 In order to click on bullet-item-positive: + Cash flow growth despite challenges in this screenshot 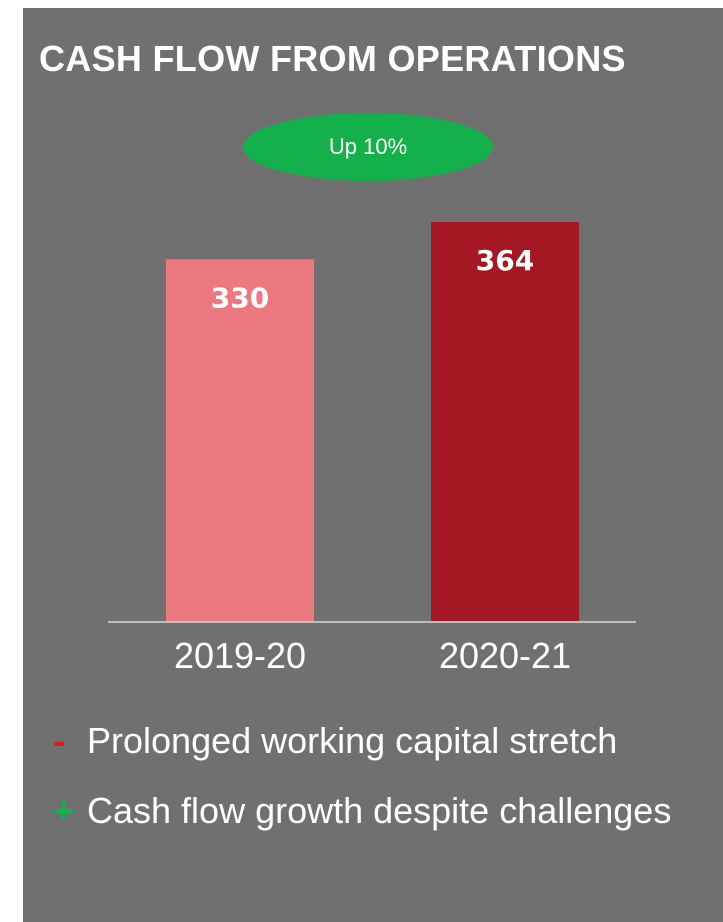, I will do `click(362, 811)`.